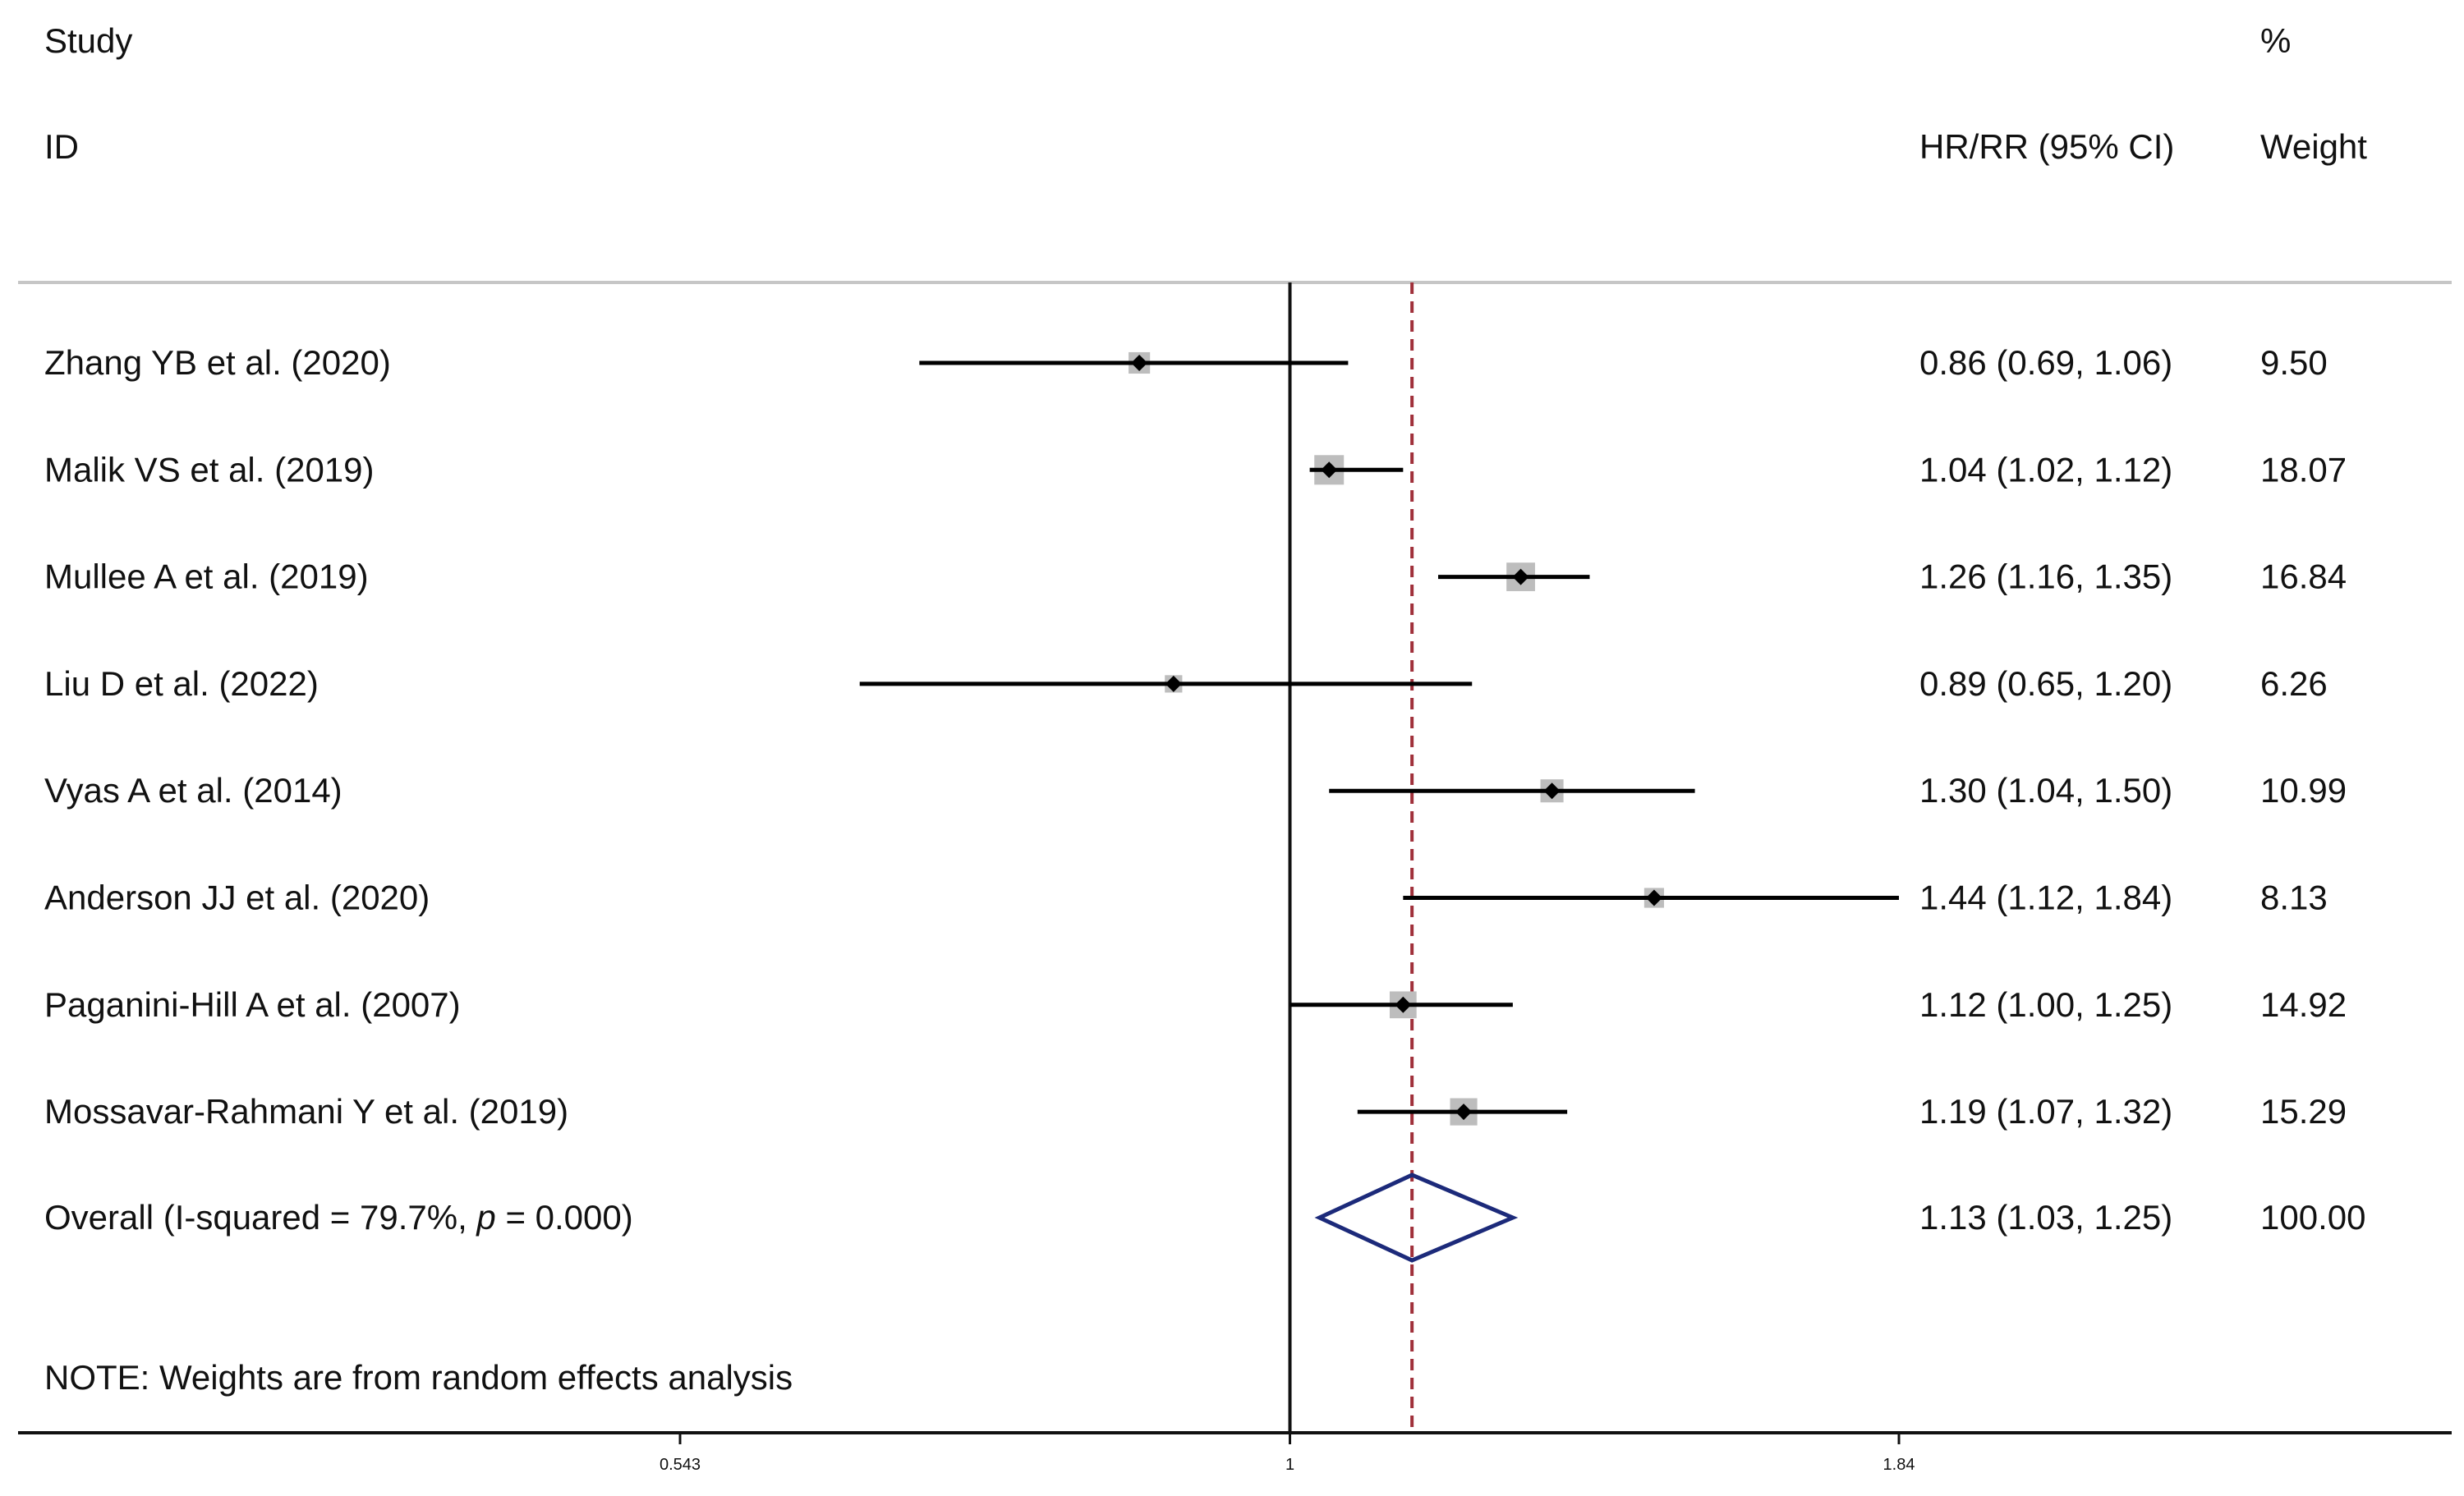  What do you see at coordinates (2045, 791) in the screenshot?
I see `study-ci-text: 1.30 (1.04, 1.50)` at bounding box center [2045, 791].